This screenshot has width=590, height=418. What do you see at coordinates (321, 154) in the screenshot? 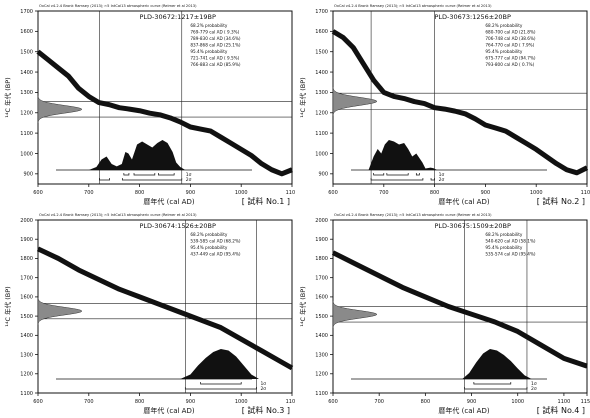
I see `y-tick-label: 1000` at bounding box center [321, 154].